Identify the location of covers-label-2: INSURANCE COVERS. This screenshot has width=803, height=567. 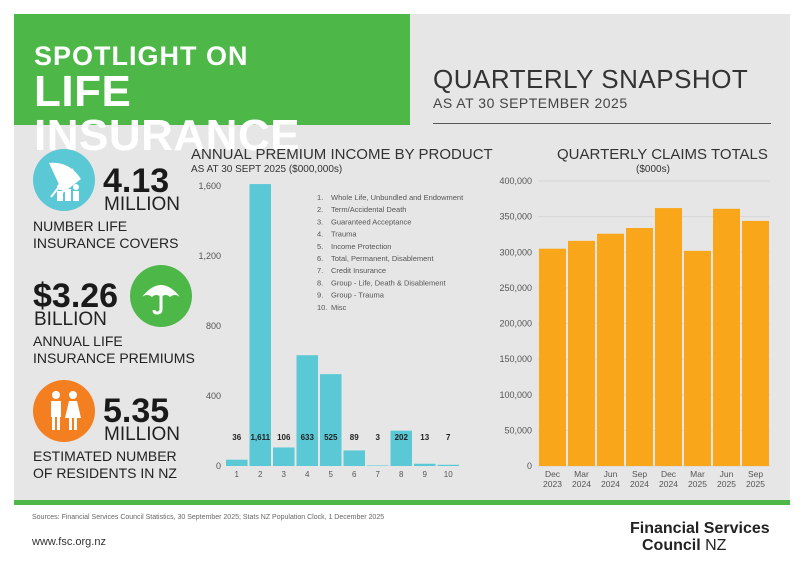
(106, 243).